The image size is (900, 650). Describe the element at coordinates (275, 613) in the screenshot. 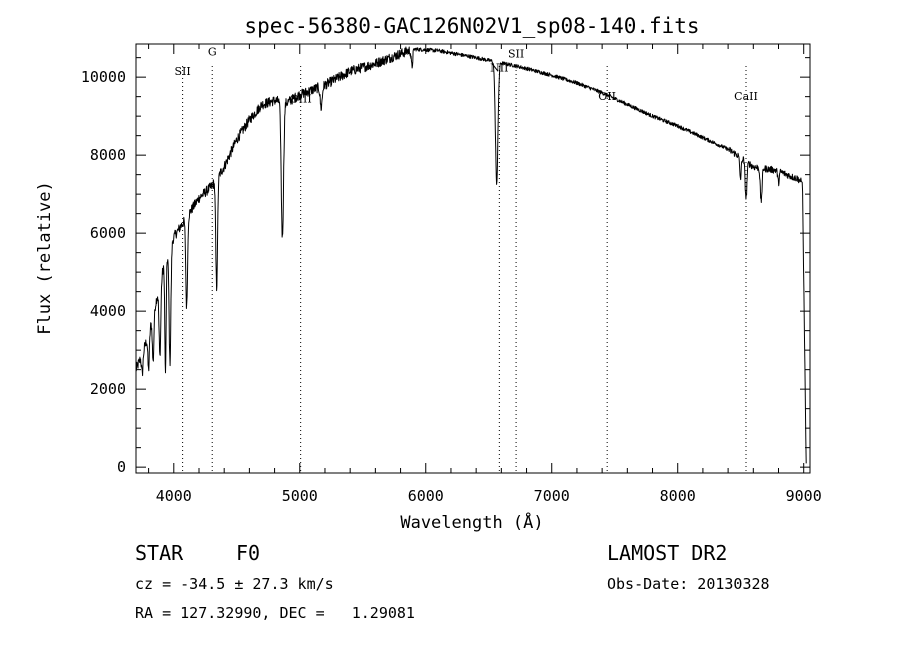

I see `coordinates-info: RA = 127.32990, DEC = 1.29081` at that location.